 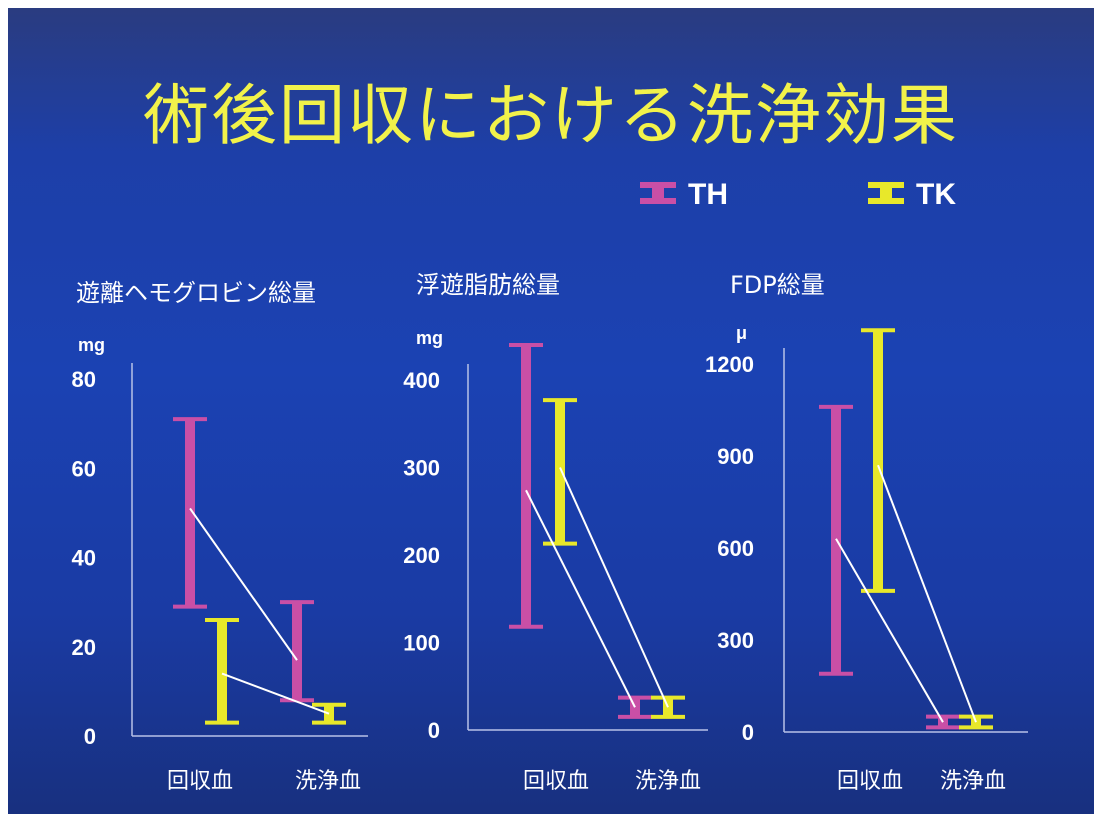 I want to click on chart-1-tk-mean-line, so click(x=614, y=587).